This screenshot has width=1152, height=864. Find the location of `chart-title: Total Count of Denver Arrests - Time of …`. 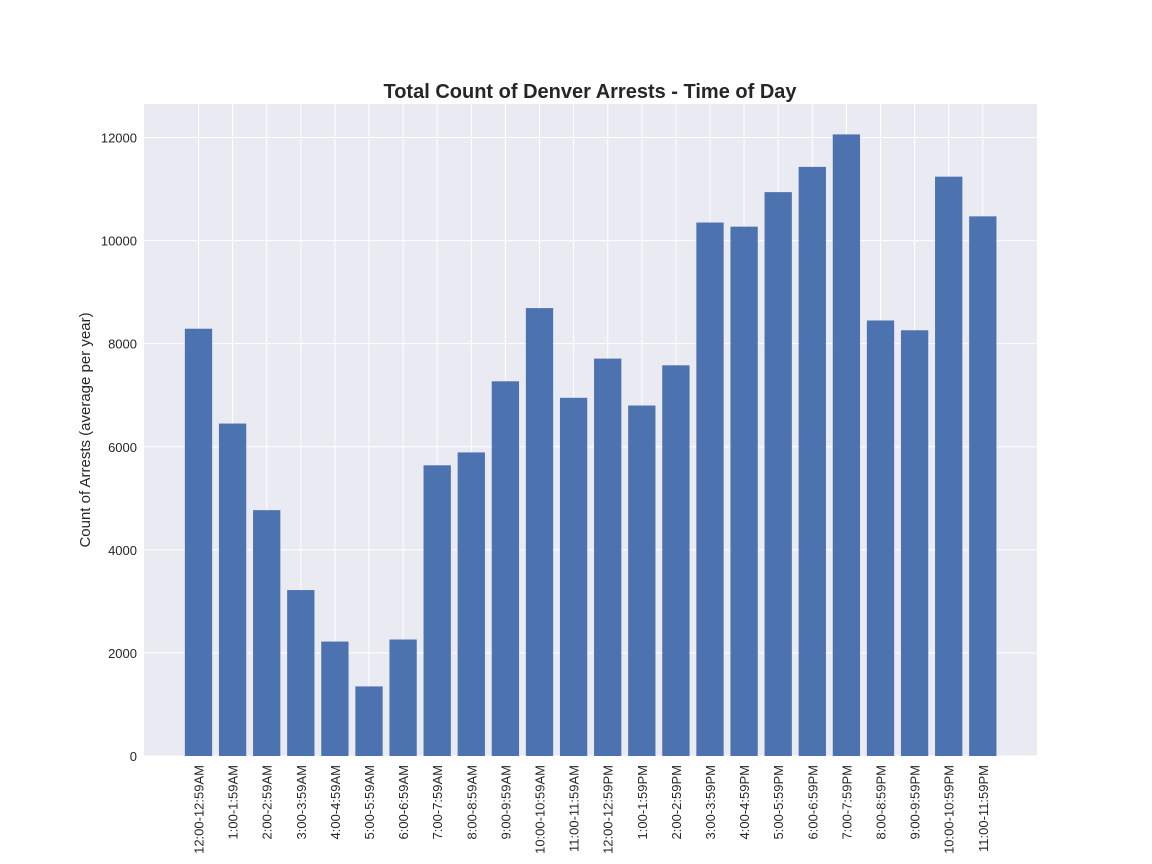

chart-title: Total Count of Denver Arrests - Time of … is located at coordinates (590, 92).